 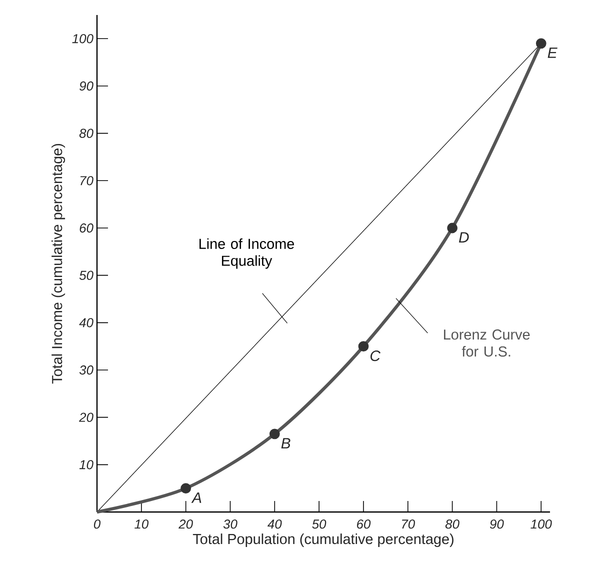 I want to click on y-tick-label: 80, so click(x=86, y=133).